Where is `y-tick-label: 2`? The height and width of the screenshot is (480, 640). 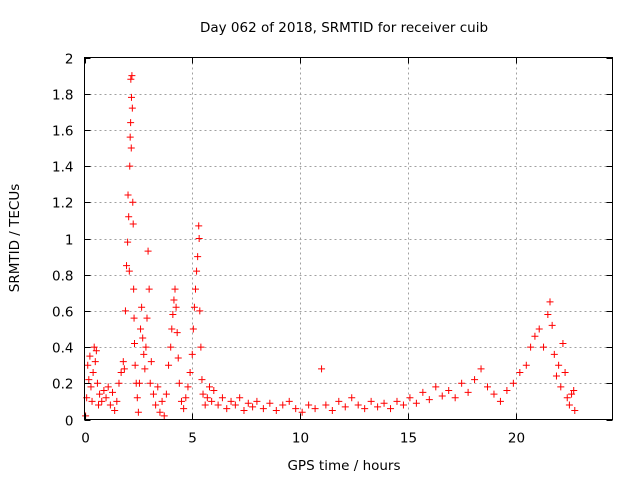
y-tick-label: 2 is located at coordinates (69, 60).